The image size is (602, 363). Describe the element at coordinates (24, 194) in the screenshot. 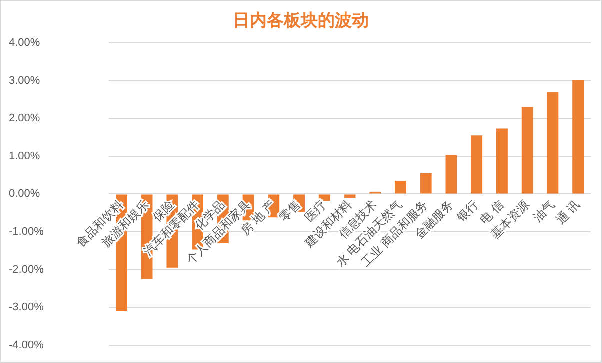

I see `y-tick-label: 0.00%` at that location.